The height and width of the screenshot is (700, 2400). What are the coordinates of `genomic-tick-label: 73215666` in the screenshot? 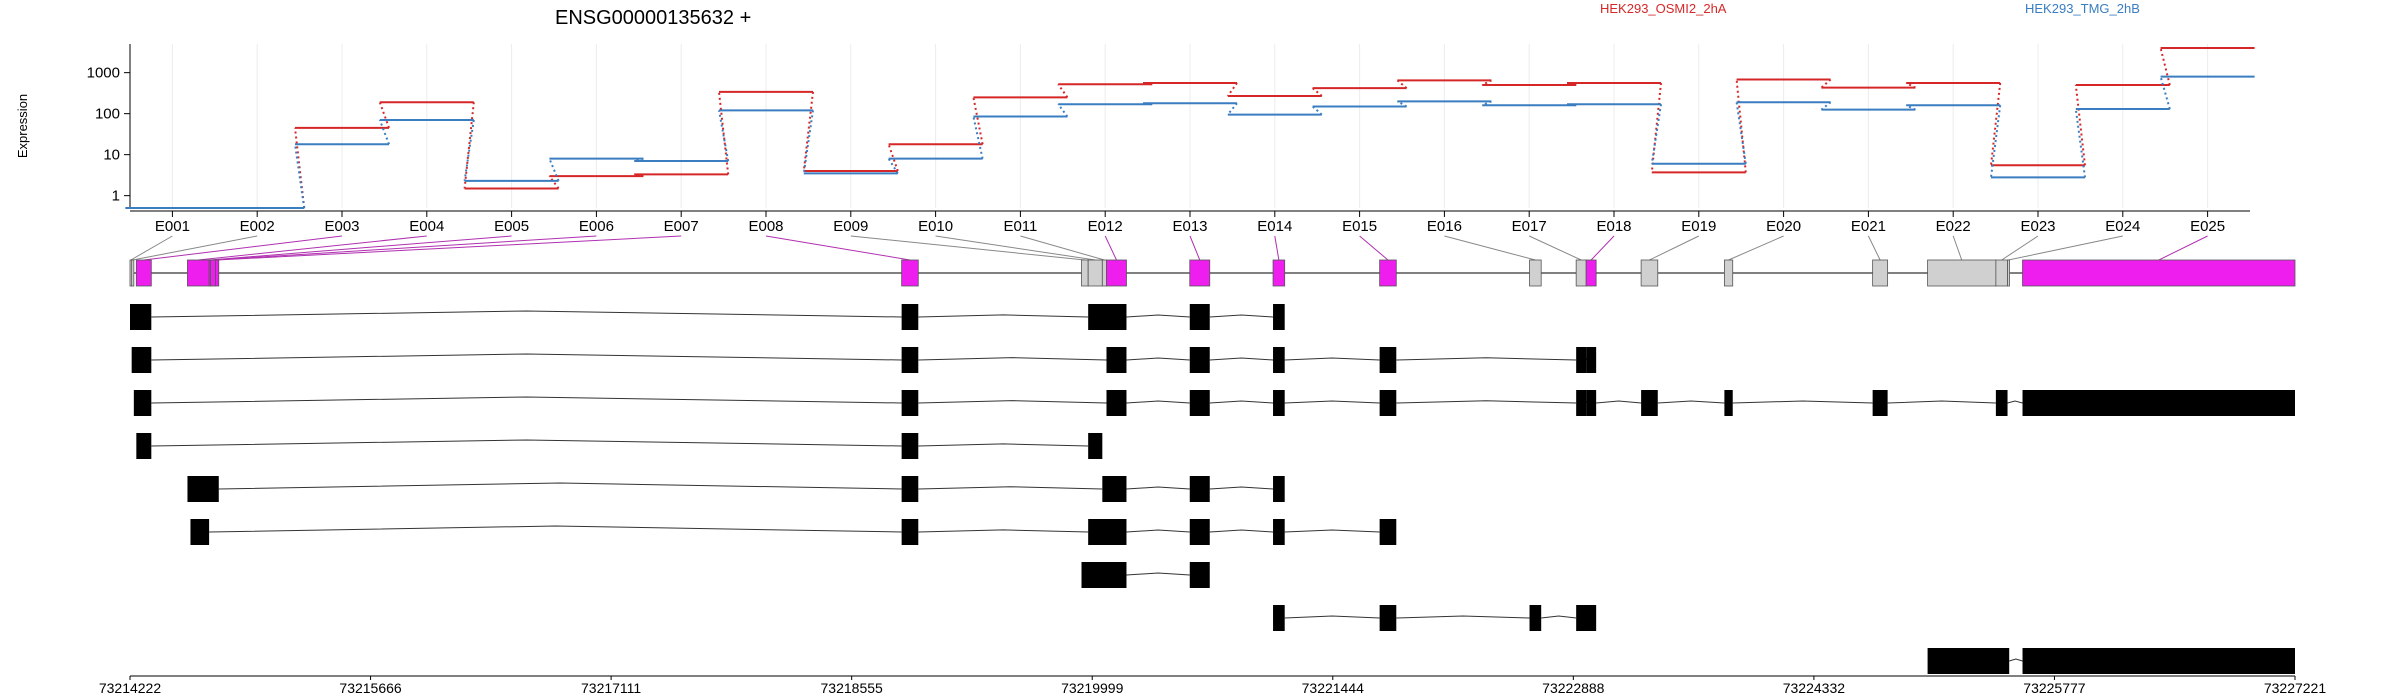 It's located at (370, 688).